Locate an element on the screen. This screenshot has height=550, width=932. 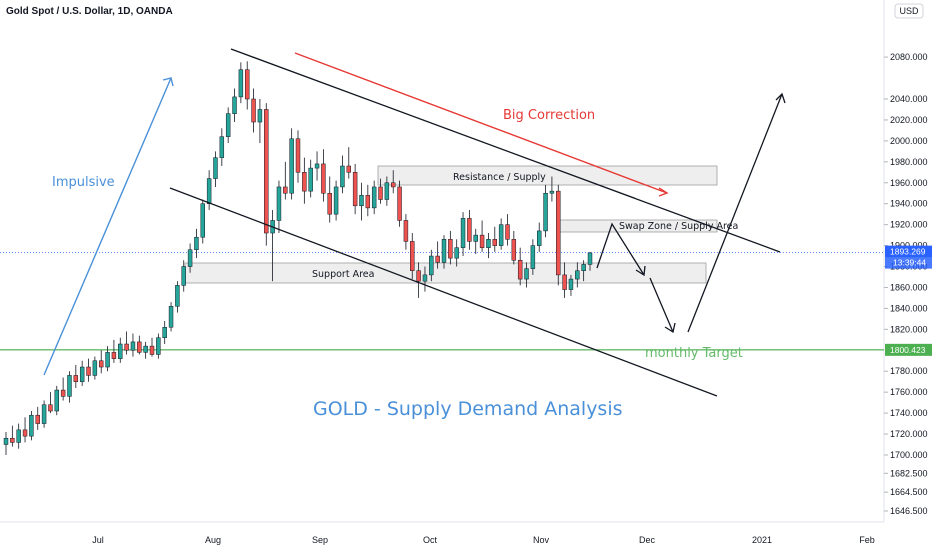
resistance-supply-zone is located at coordinates (547, 175).